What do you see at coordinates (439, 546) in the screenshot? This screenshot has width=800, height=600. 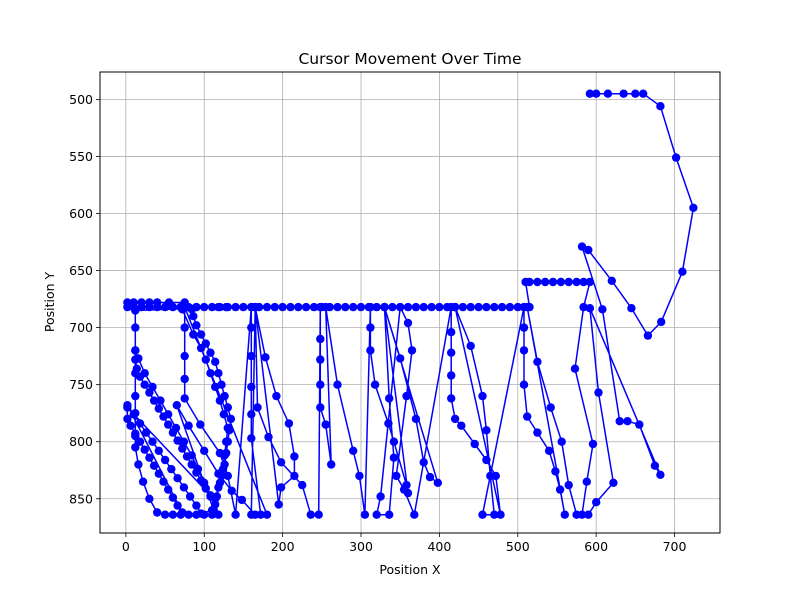 I see `x-tick-label: 400` at bounding box center [439, 546].